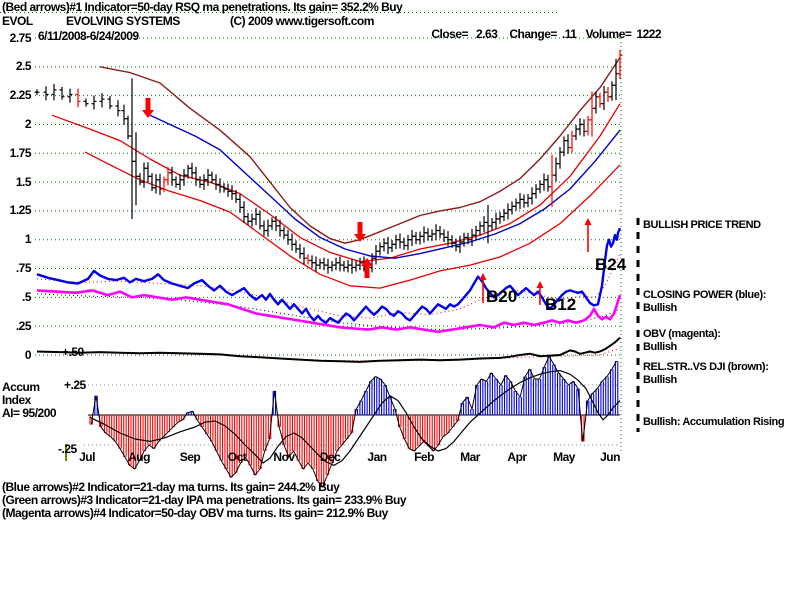 The width and height of the screenshot is (800, 600). I want to click on close-value: 2.63, so click(487, 34).